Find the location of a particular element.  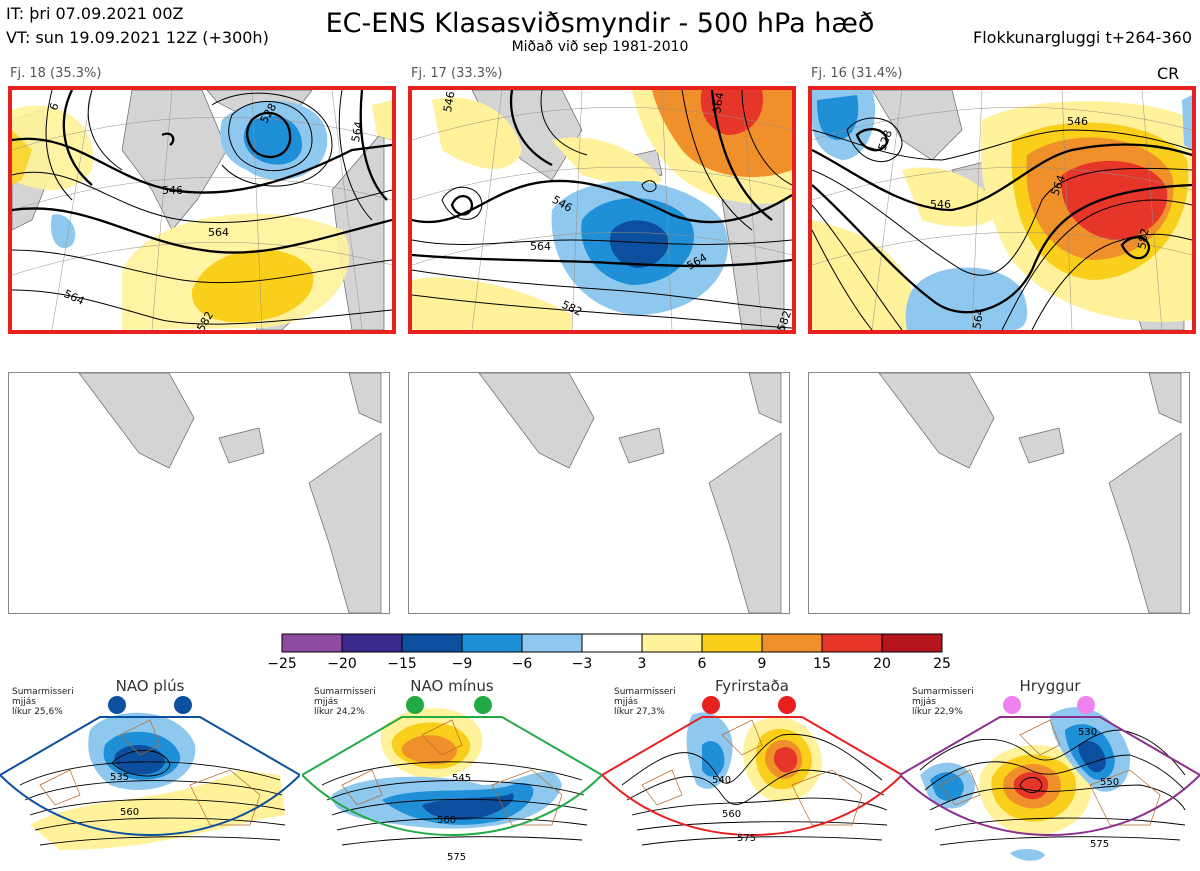

cluster-map-3-svg: 546 528 546 564 582 564 is located at coordinates (1002, 210).